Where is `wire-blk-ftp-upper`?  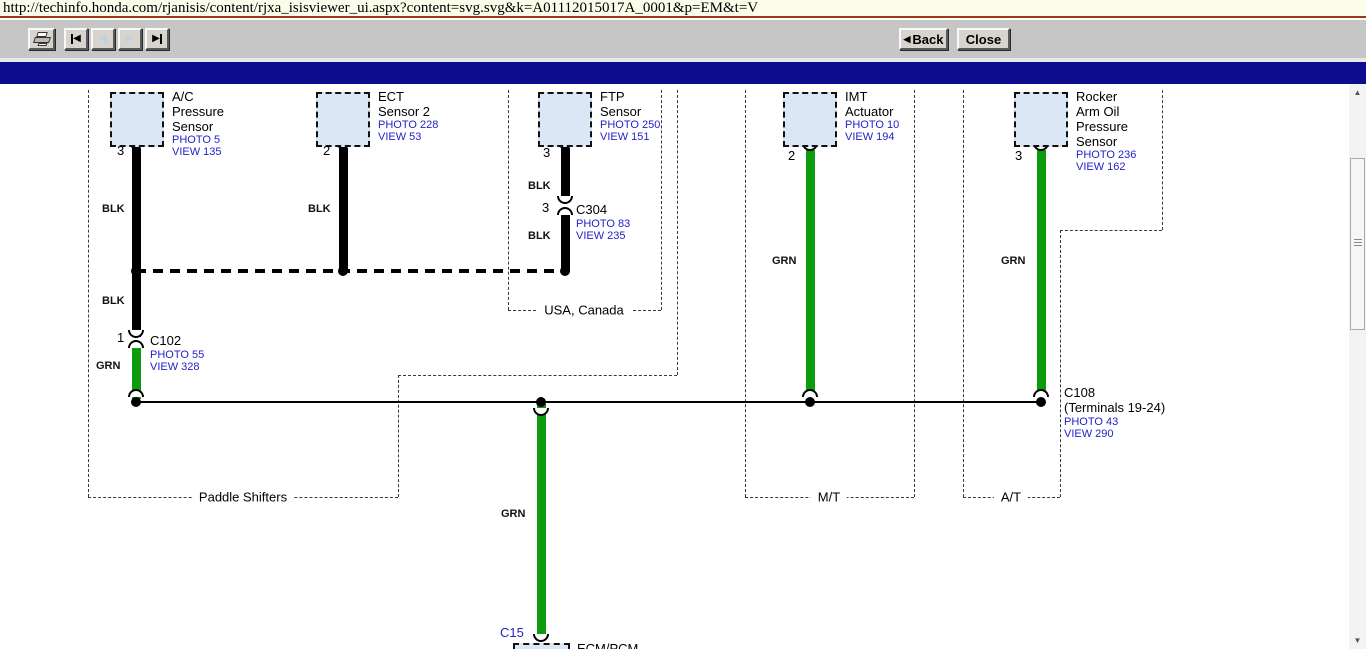 wire-blk-ftp-upper is located at coordinates (565, 175).